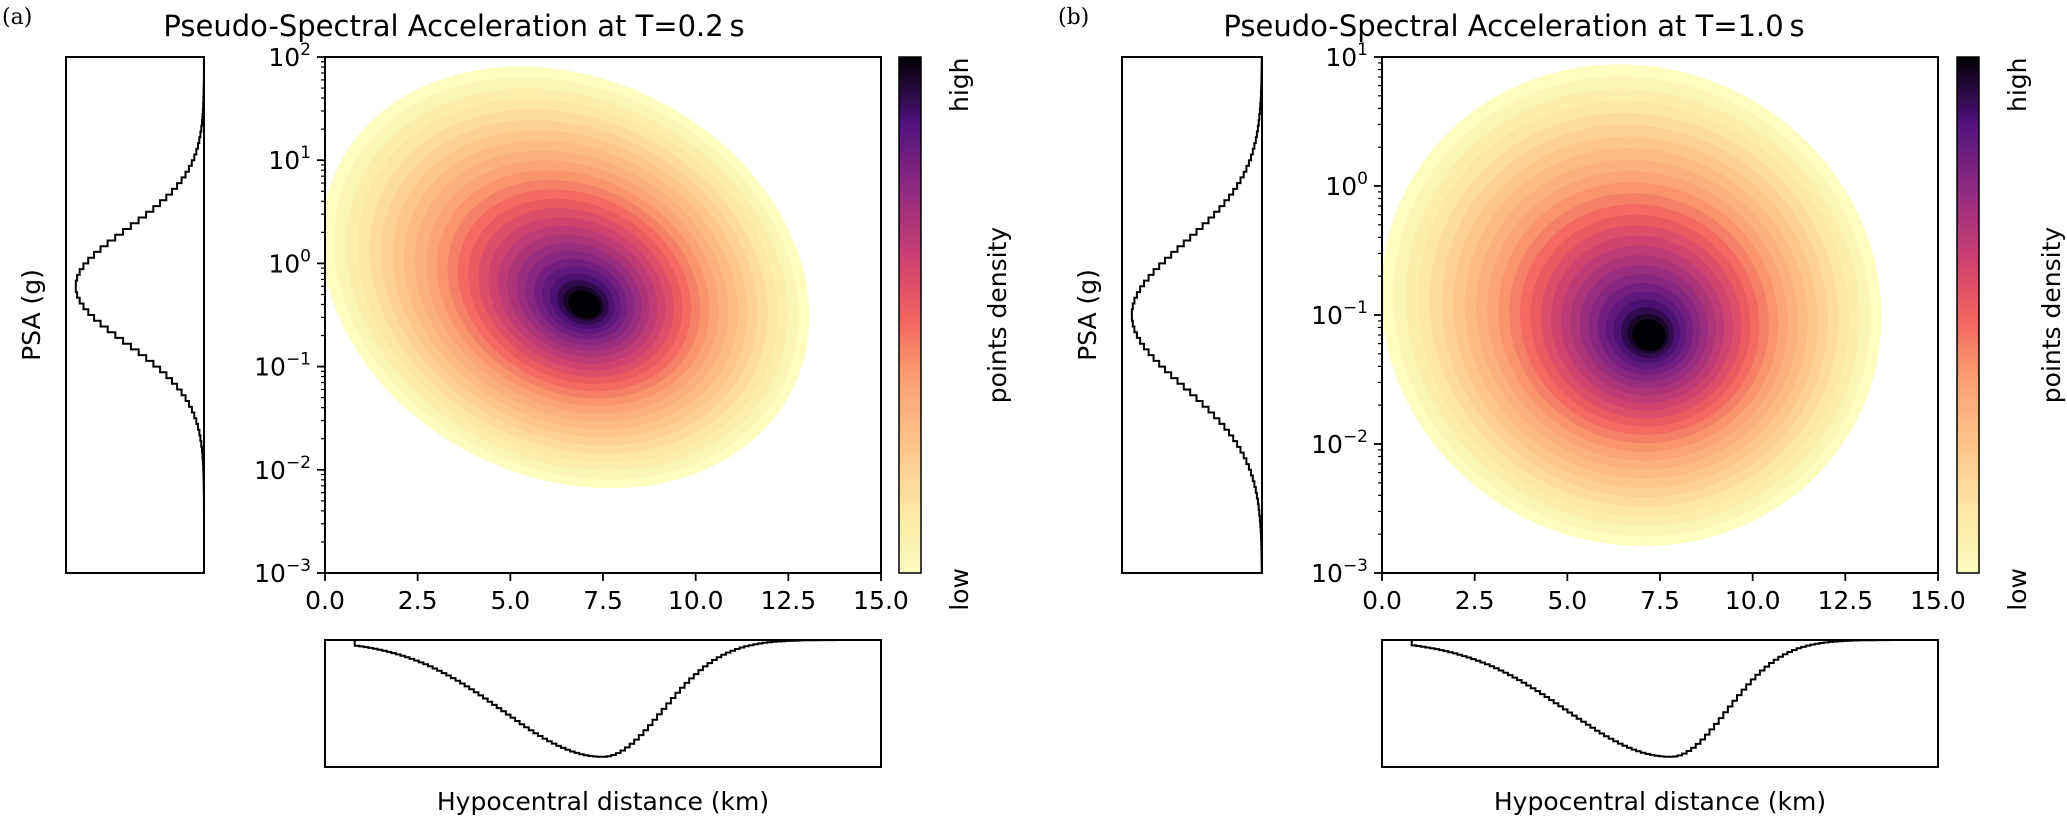  What do you see at coordinates (1196, 315) in the screenshot?
I see `panel-b-marginal-y-histogram` at bounding box center [1196, 315].